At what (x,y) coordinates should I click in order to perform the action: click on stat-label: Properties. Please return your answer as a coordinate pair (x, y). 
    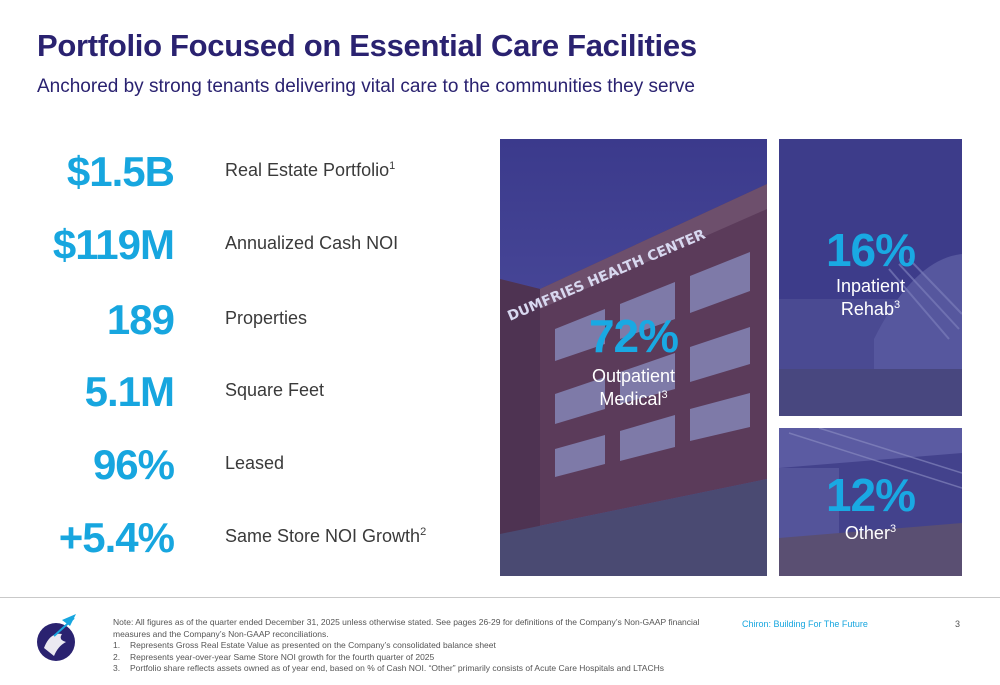
    Looking at the image, I should click on (266, 318).